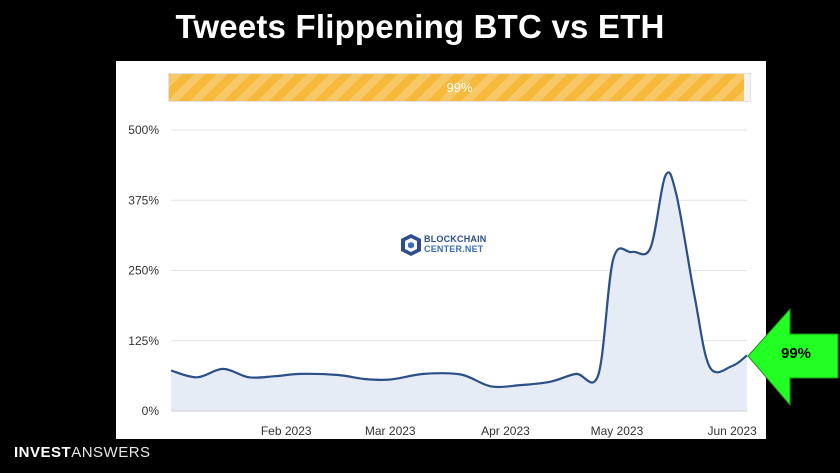 This screenshot has height=473, width=840. I want to click on watermark-line2: CENTER.NET, so click(454, 249).